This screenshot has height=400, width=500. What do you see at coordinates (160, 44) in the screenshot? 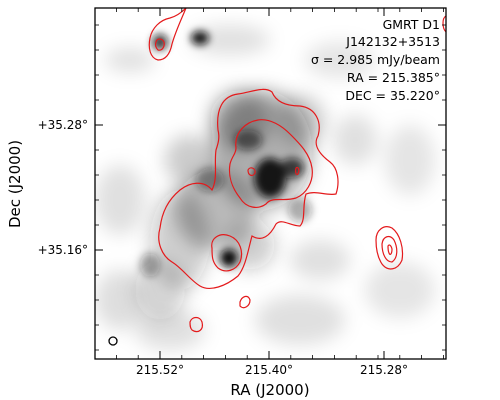
I see `contour-topleft-inner` at bounding box center [160, 44].